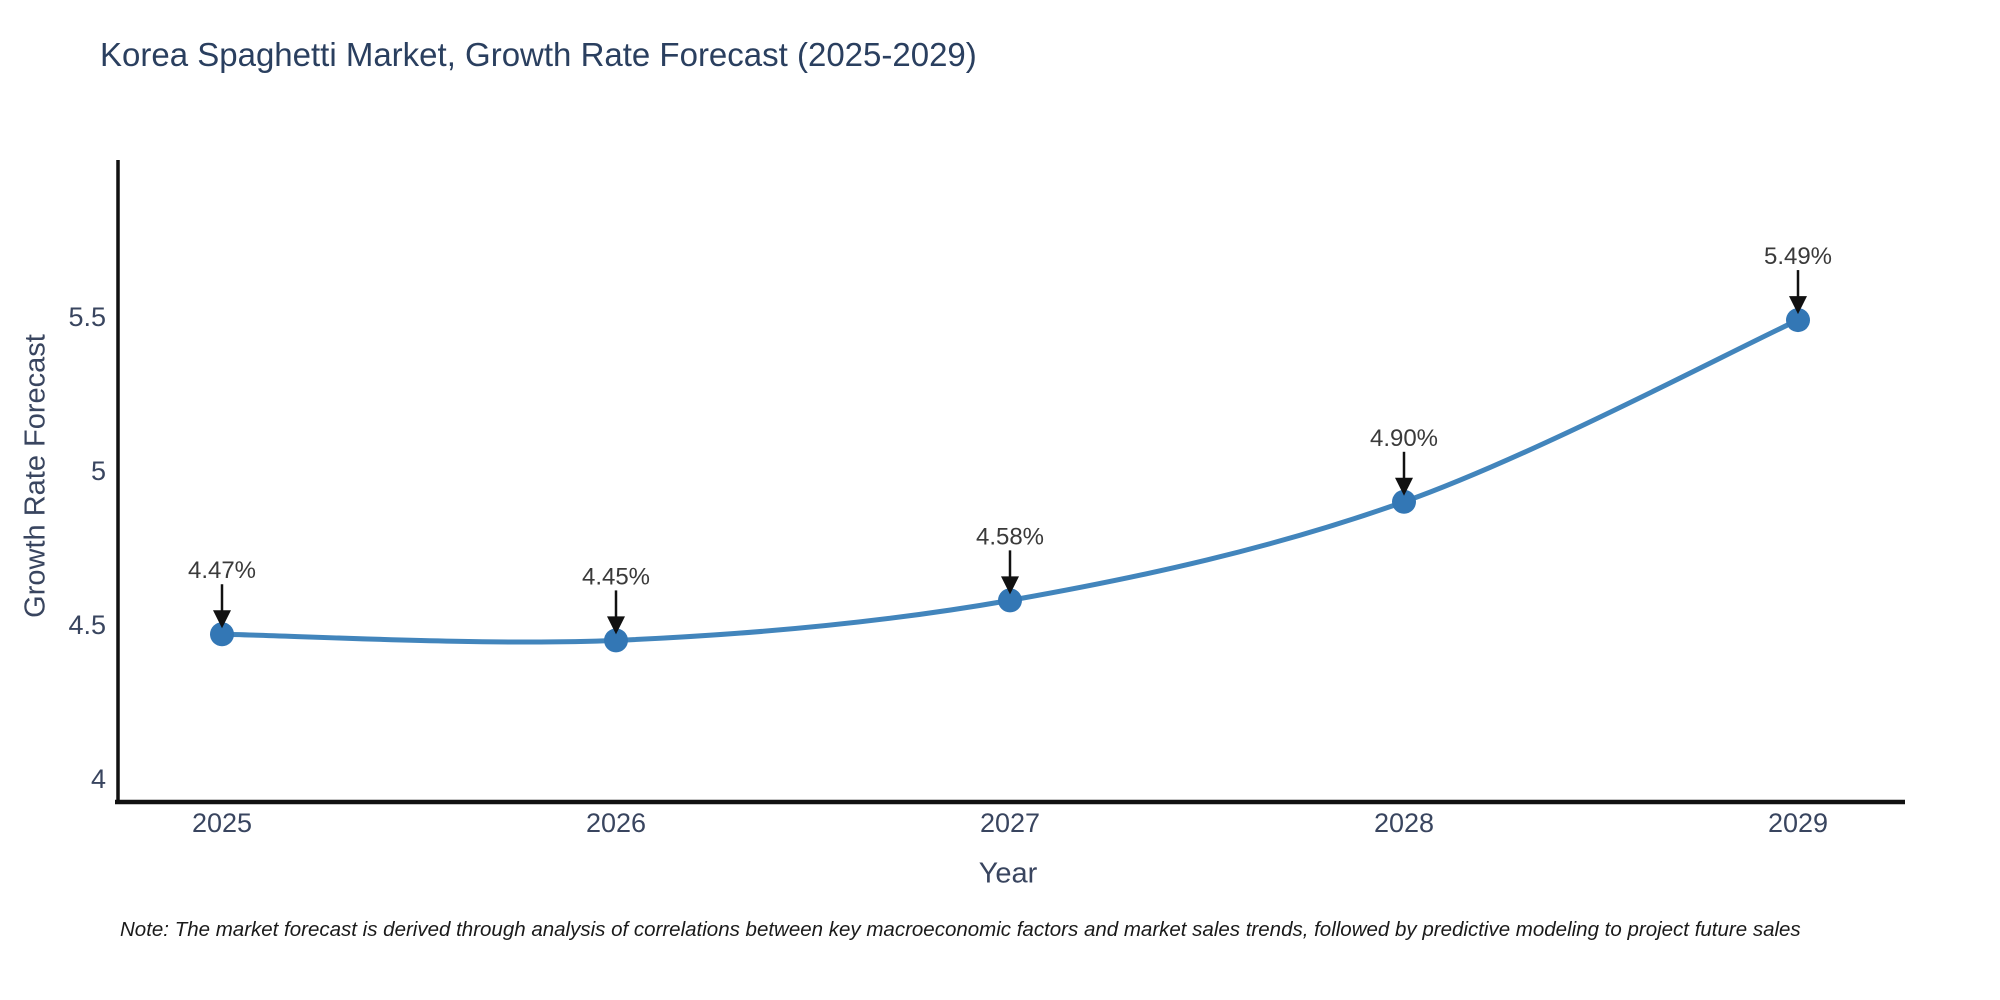 The width and height of the screenshot is (2000, 1000). I want to click on annotation-label: 4.58%, so click(1010, 536).